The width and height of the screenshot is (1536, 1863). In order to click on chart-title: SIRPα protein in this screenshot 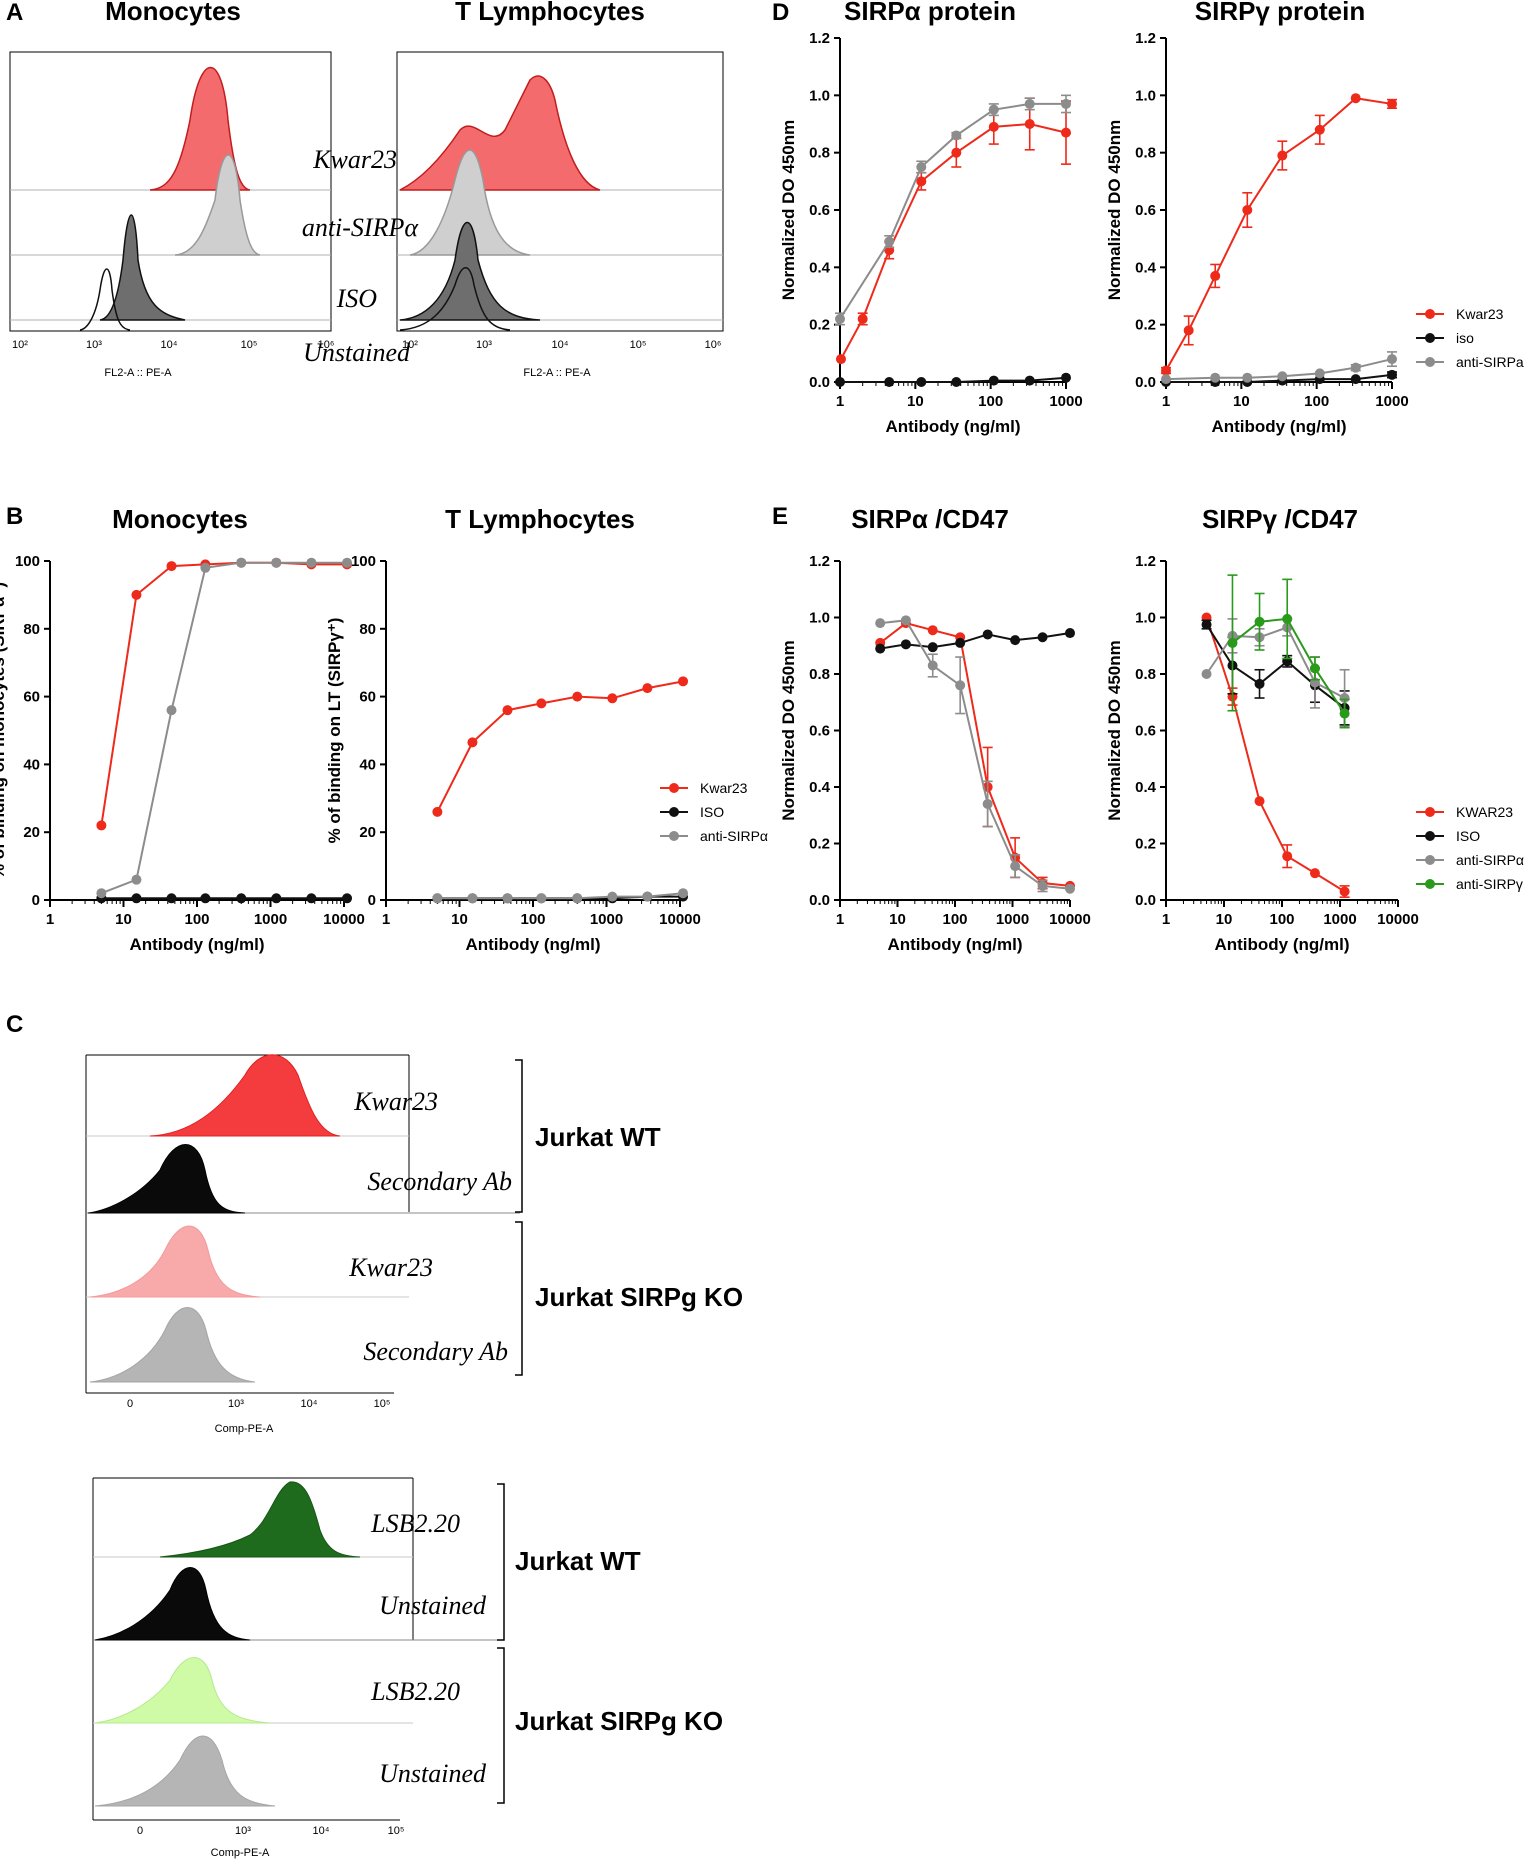, I will do `click(930, 13)`.